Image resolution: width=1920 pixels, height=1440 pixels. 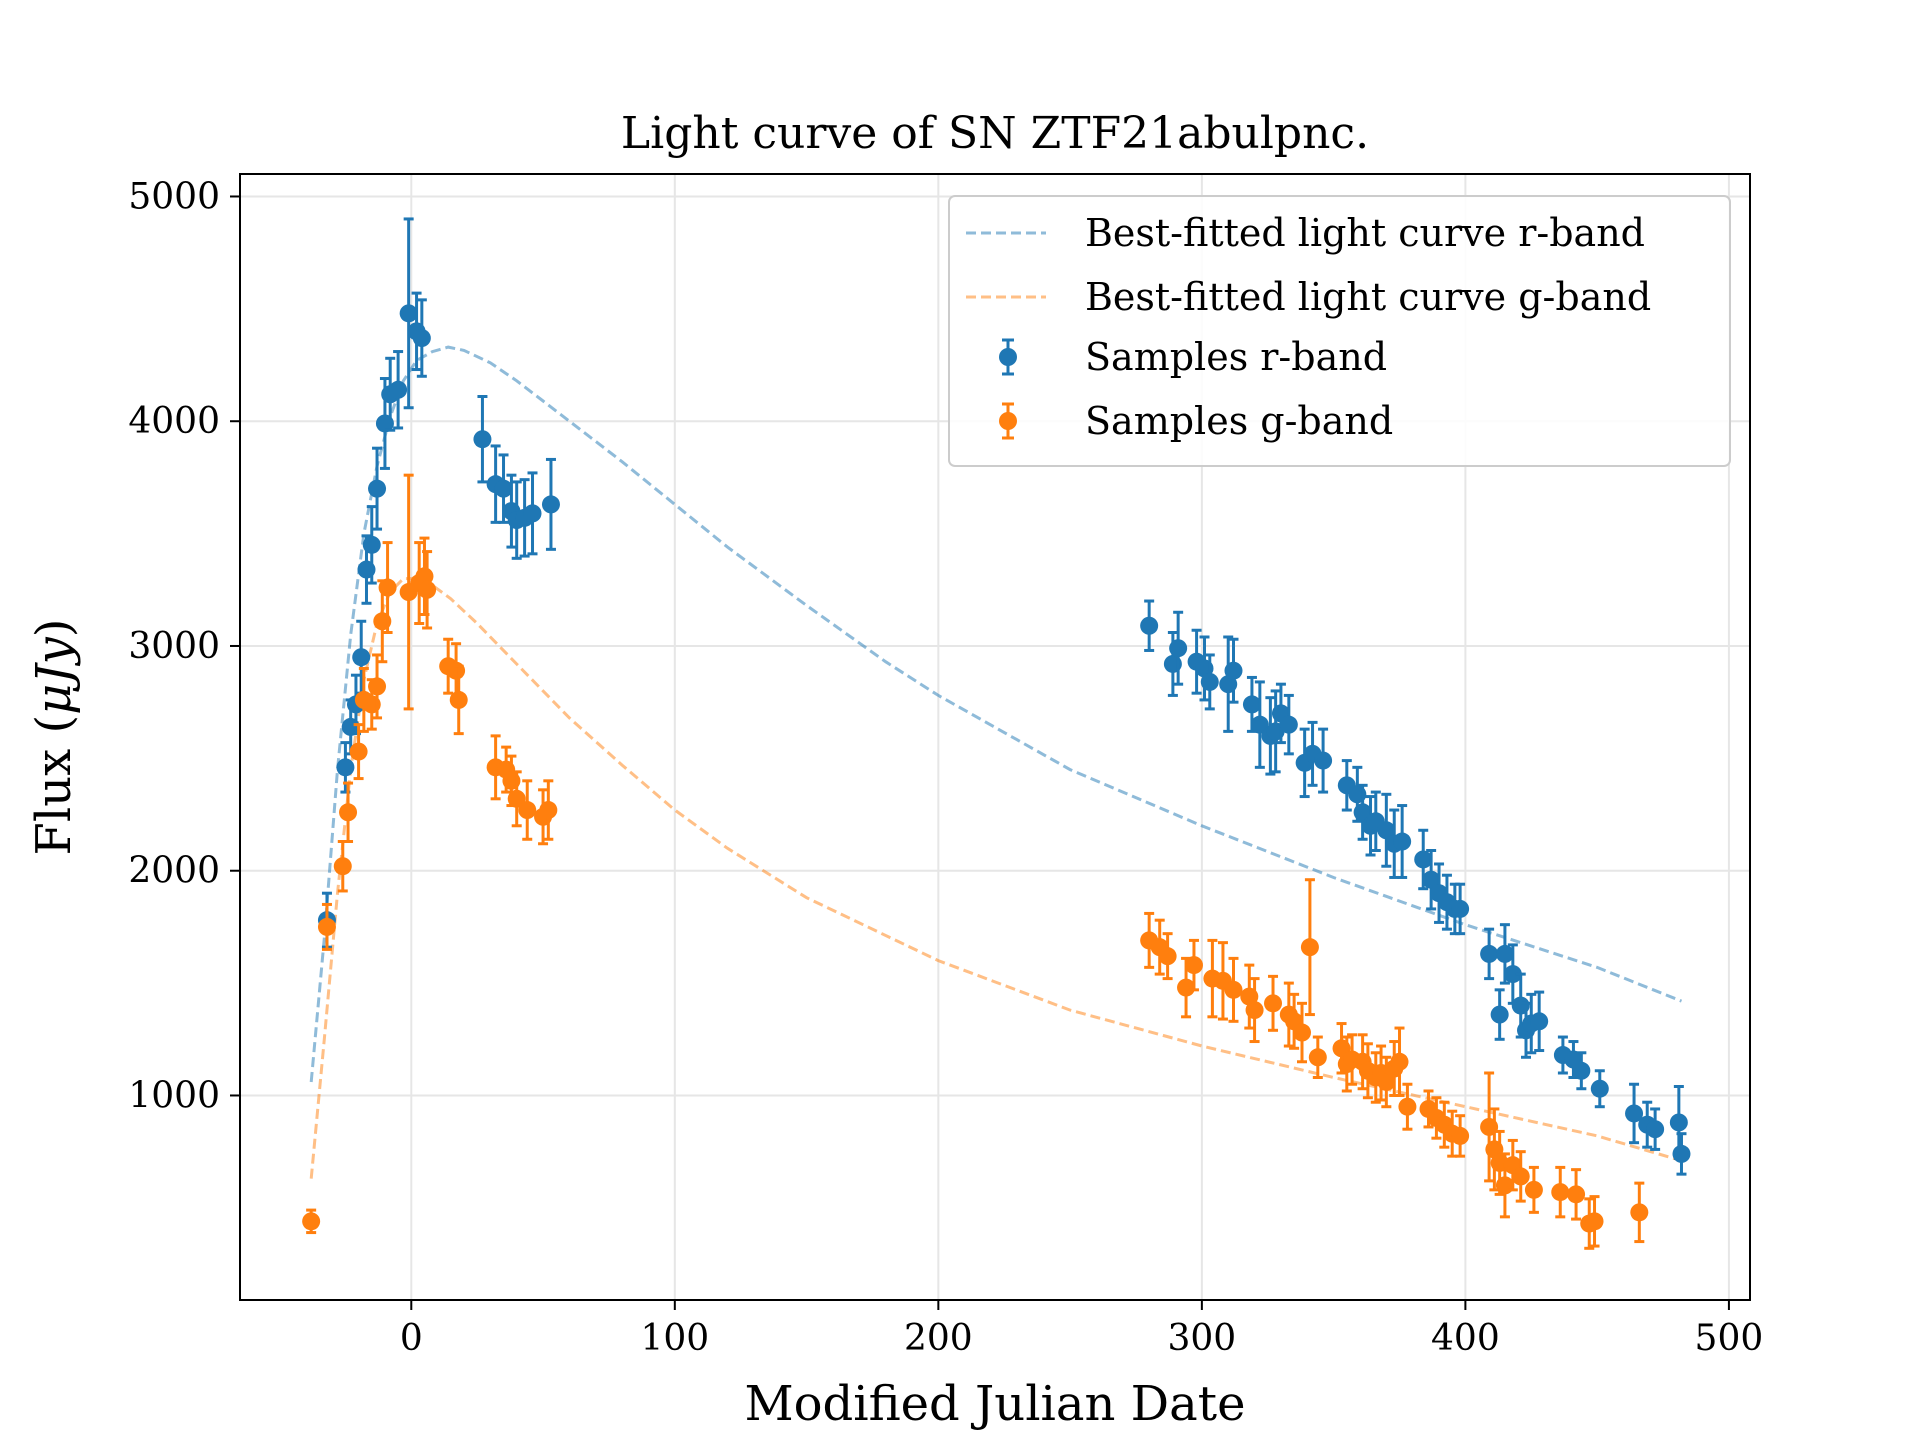 What do you see at coordinates (1239, 421) in the screenshot?
I see `legend-label-g-samples: Samples g-band` at bounding box center [1239, 421].